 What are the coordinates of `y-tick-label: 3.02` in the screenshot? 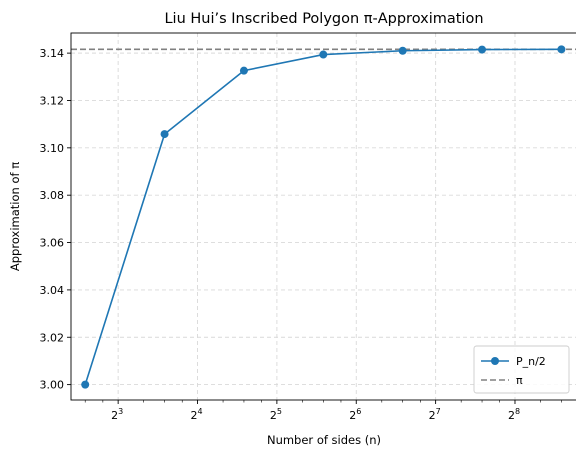 It's located at (52, 337).